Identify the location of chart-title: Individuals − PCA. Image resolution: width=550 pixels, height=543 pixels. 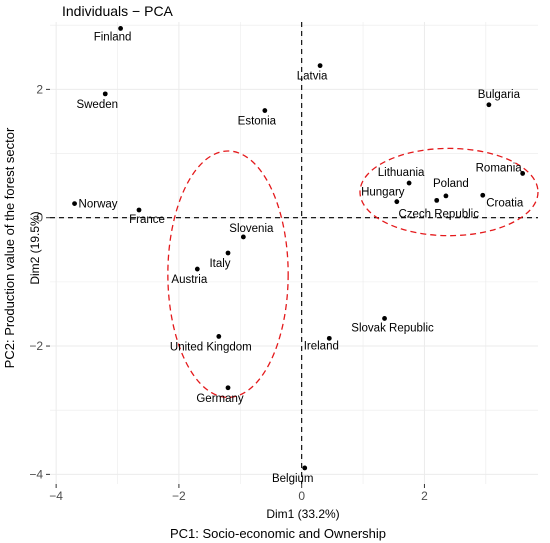
(118, 11).